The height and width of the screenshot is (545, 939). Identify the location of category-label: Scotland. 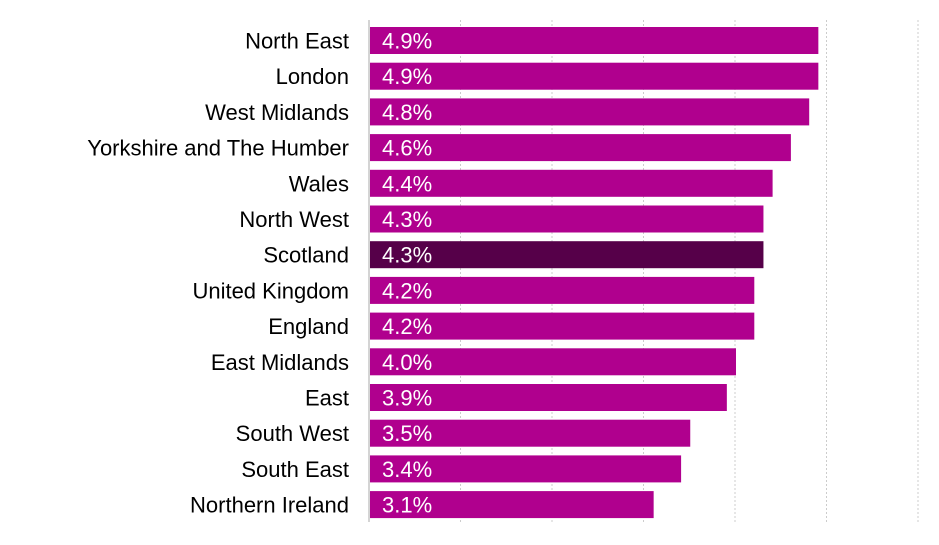
(306, 255).